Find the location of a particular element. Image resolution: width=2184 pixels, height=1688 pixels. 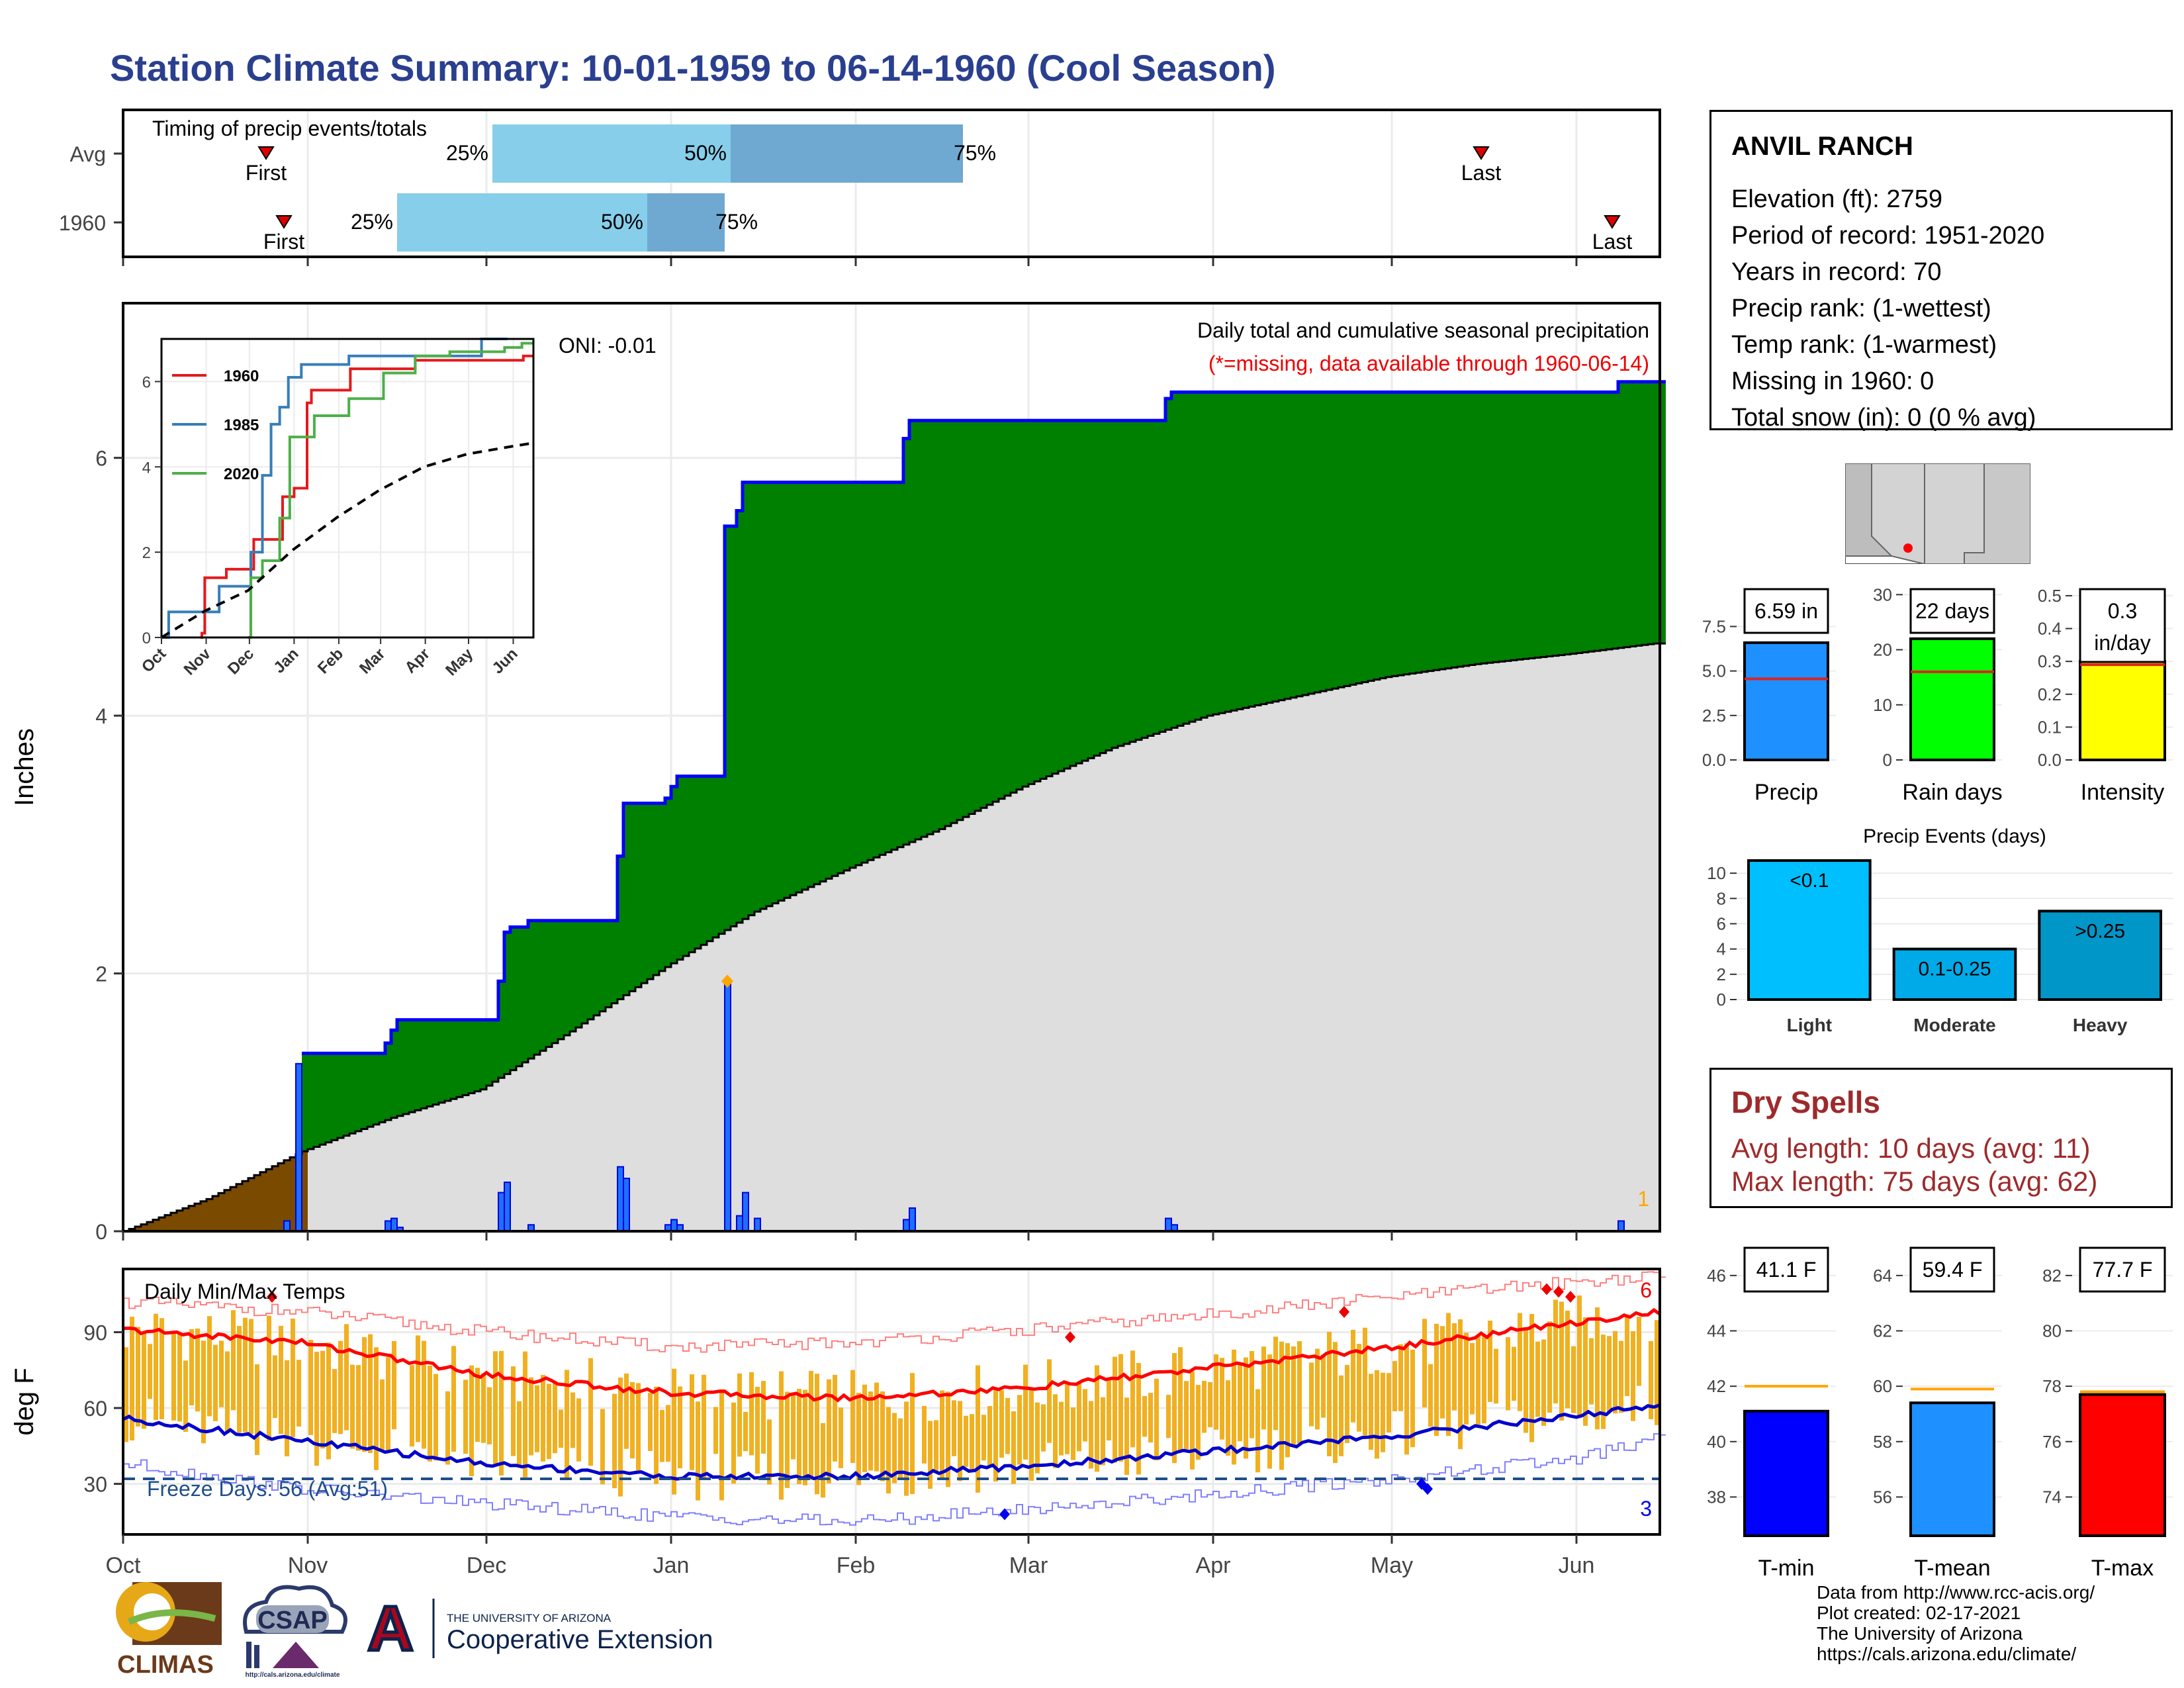

station-location-marker is located at coordinates (1908, 548).